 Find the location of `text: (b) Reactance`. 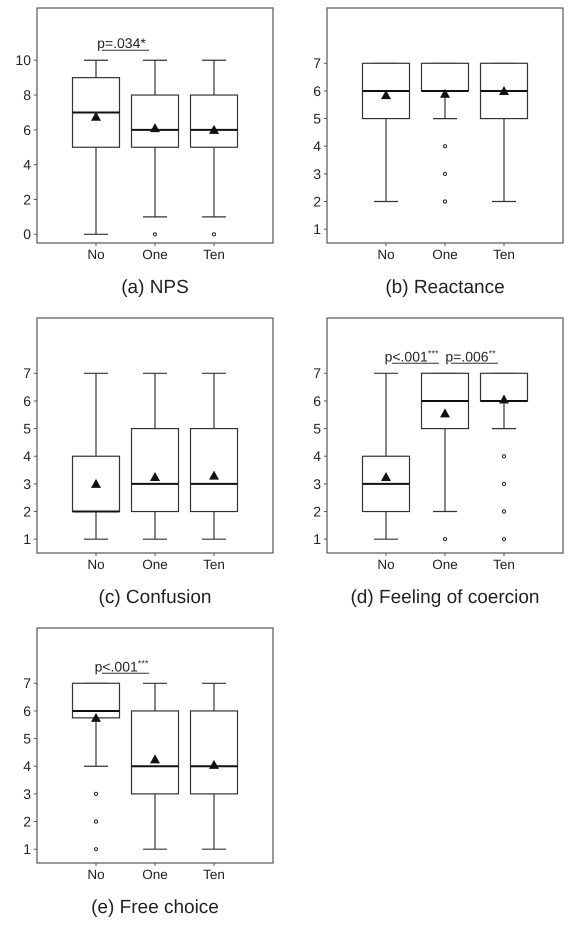

text: (b) Reactance is located at coordinates (445, 287).